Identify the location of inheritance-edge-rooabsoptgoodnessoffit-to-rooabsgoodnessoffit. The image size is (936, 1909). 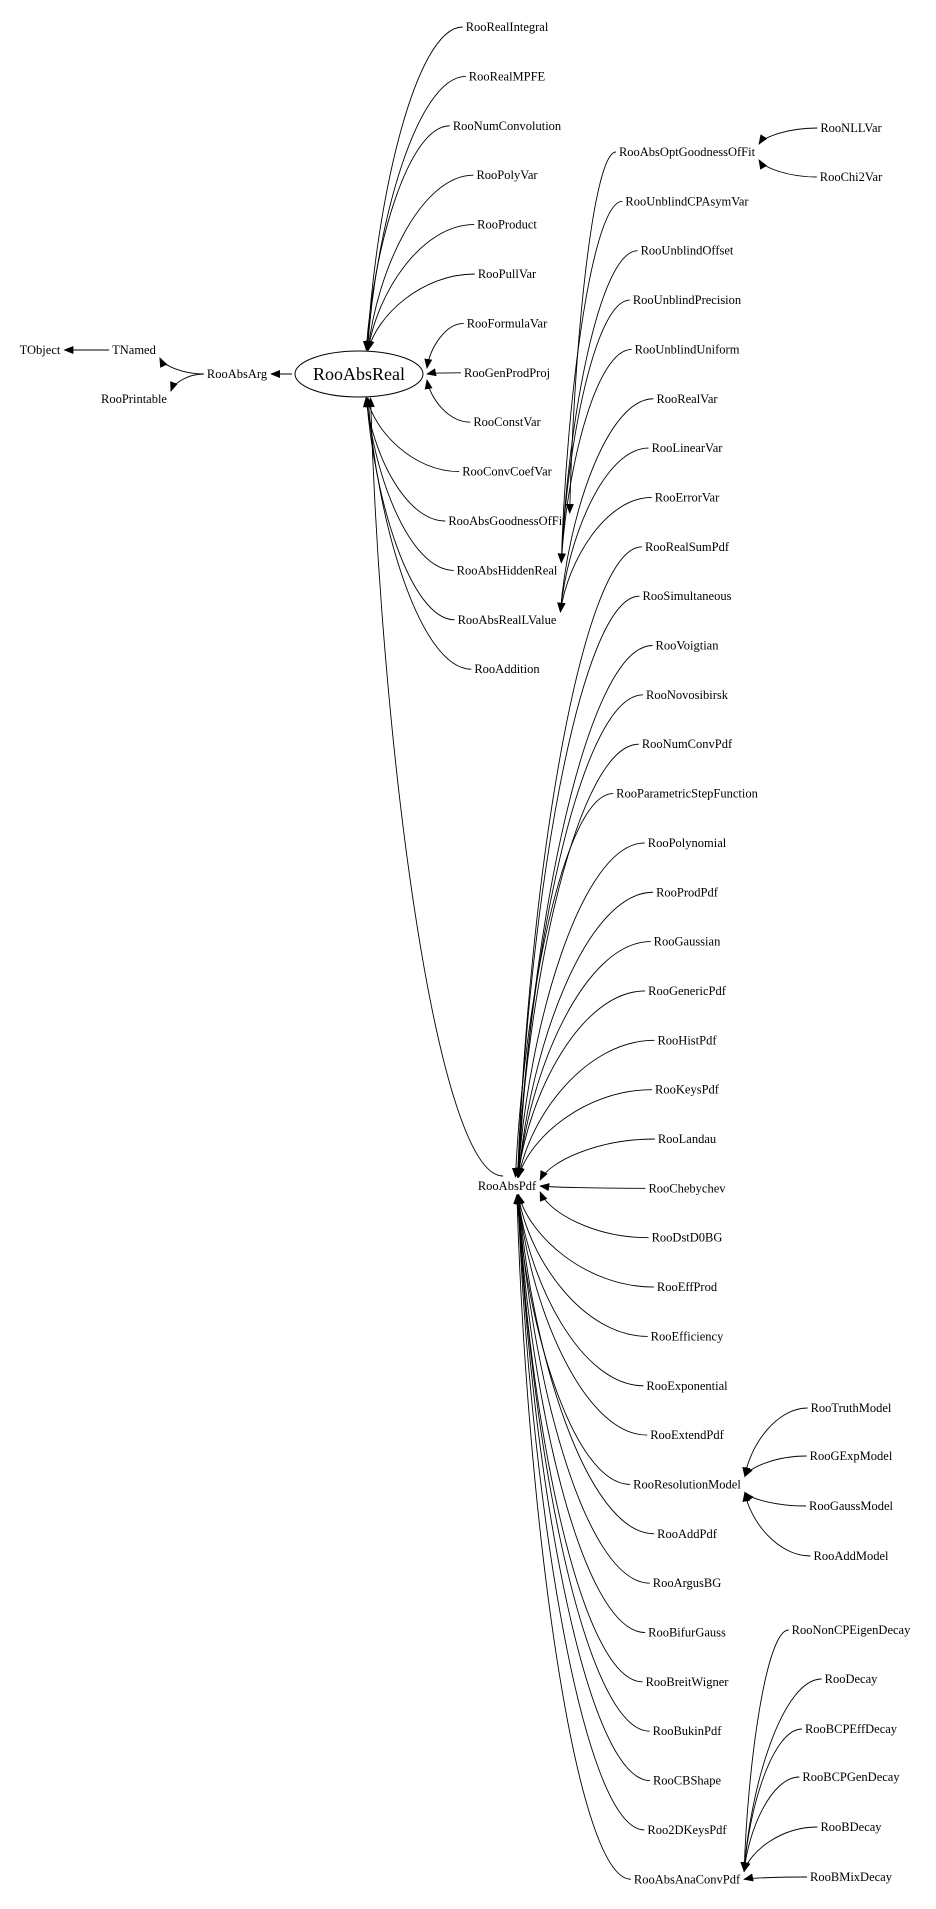
(591, 332).